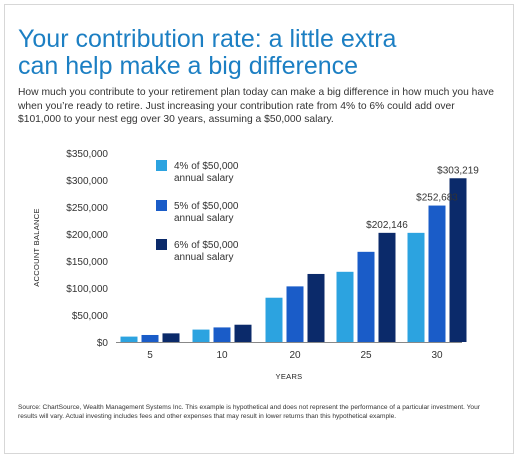  Describe the element at coordinates (87, 154) in the screenshot. I see `y-tick-label: $350,000` at that location.